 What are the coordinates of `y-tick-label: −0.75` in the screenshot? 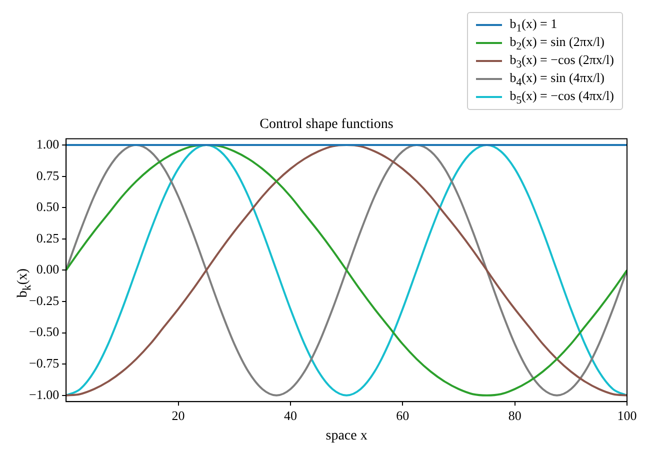 It's located at (44, 362).